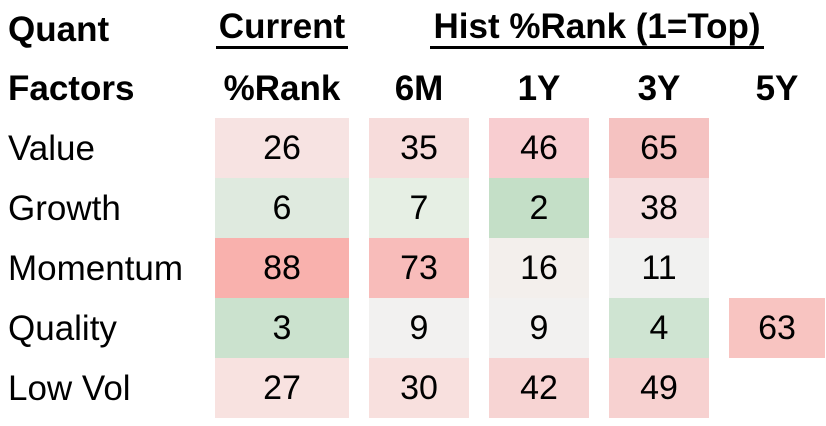 This screenshot has width=826, height=426. I want to click on hist-group-header: Hist %Rank (1=Top), so click(597, 29).